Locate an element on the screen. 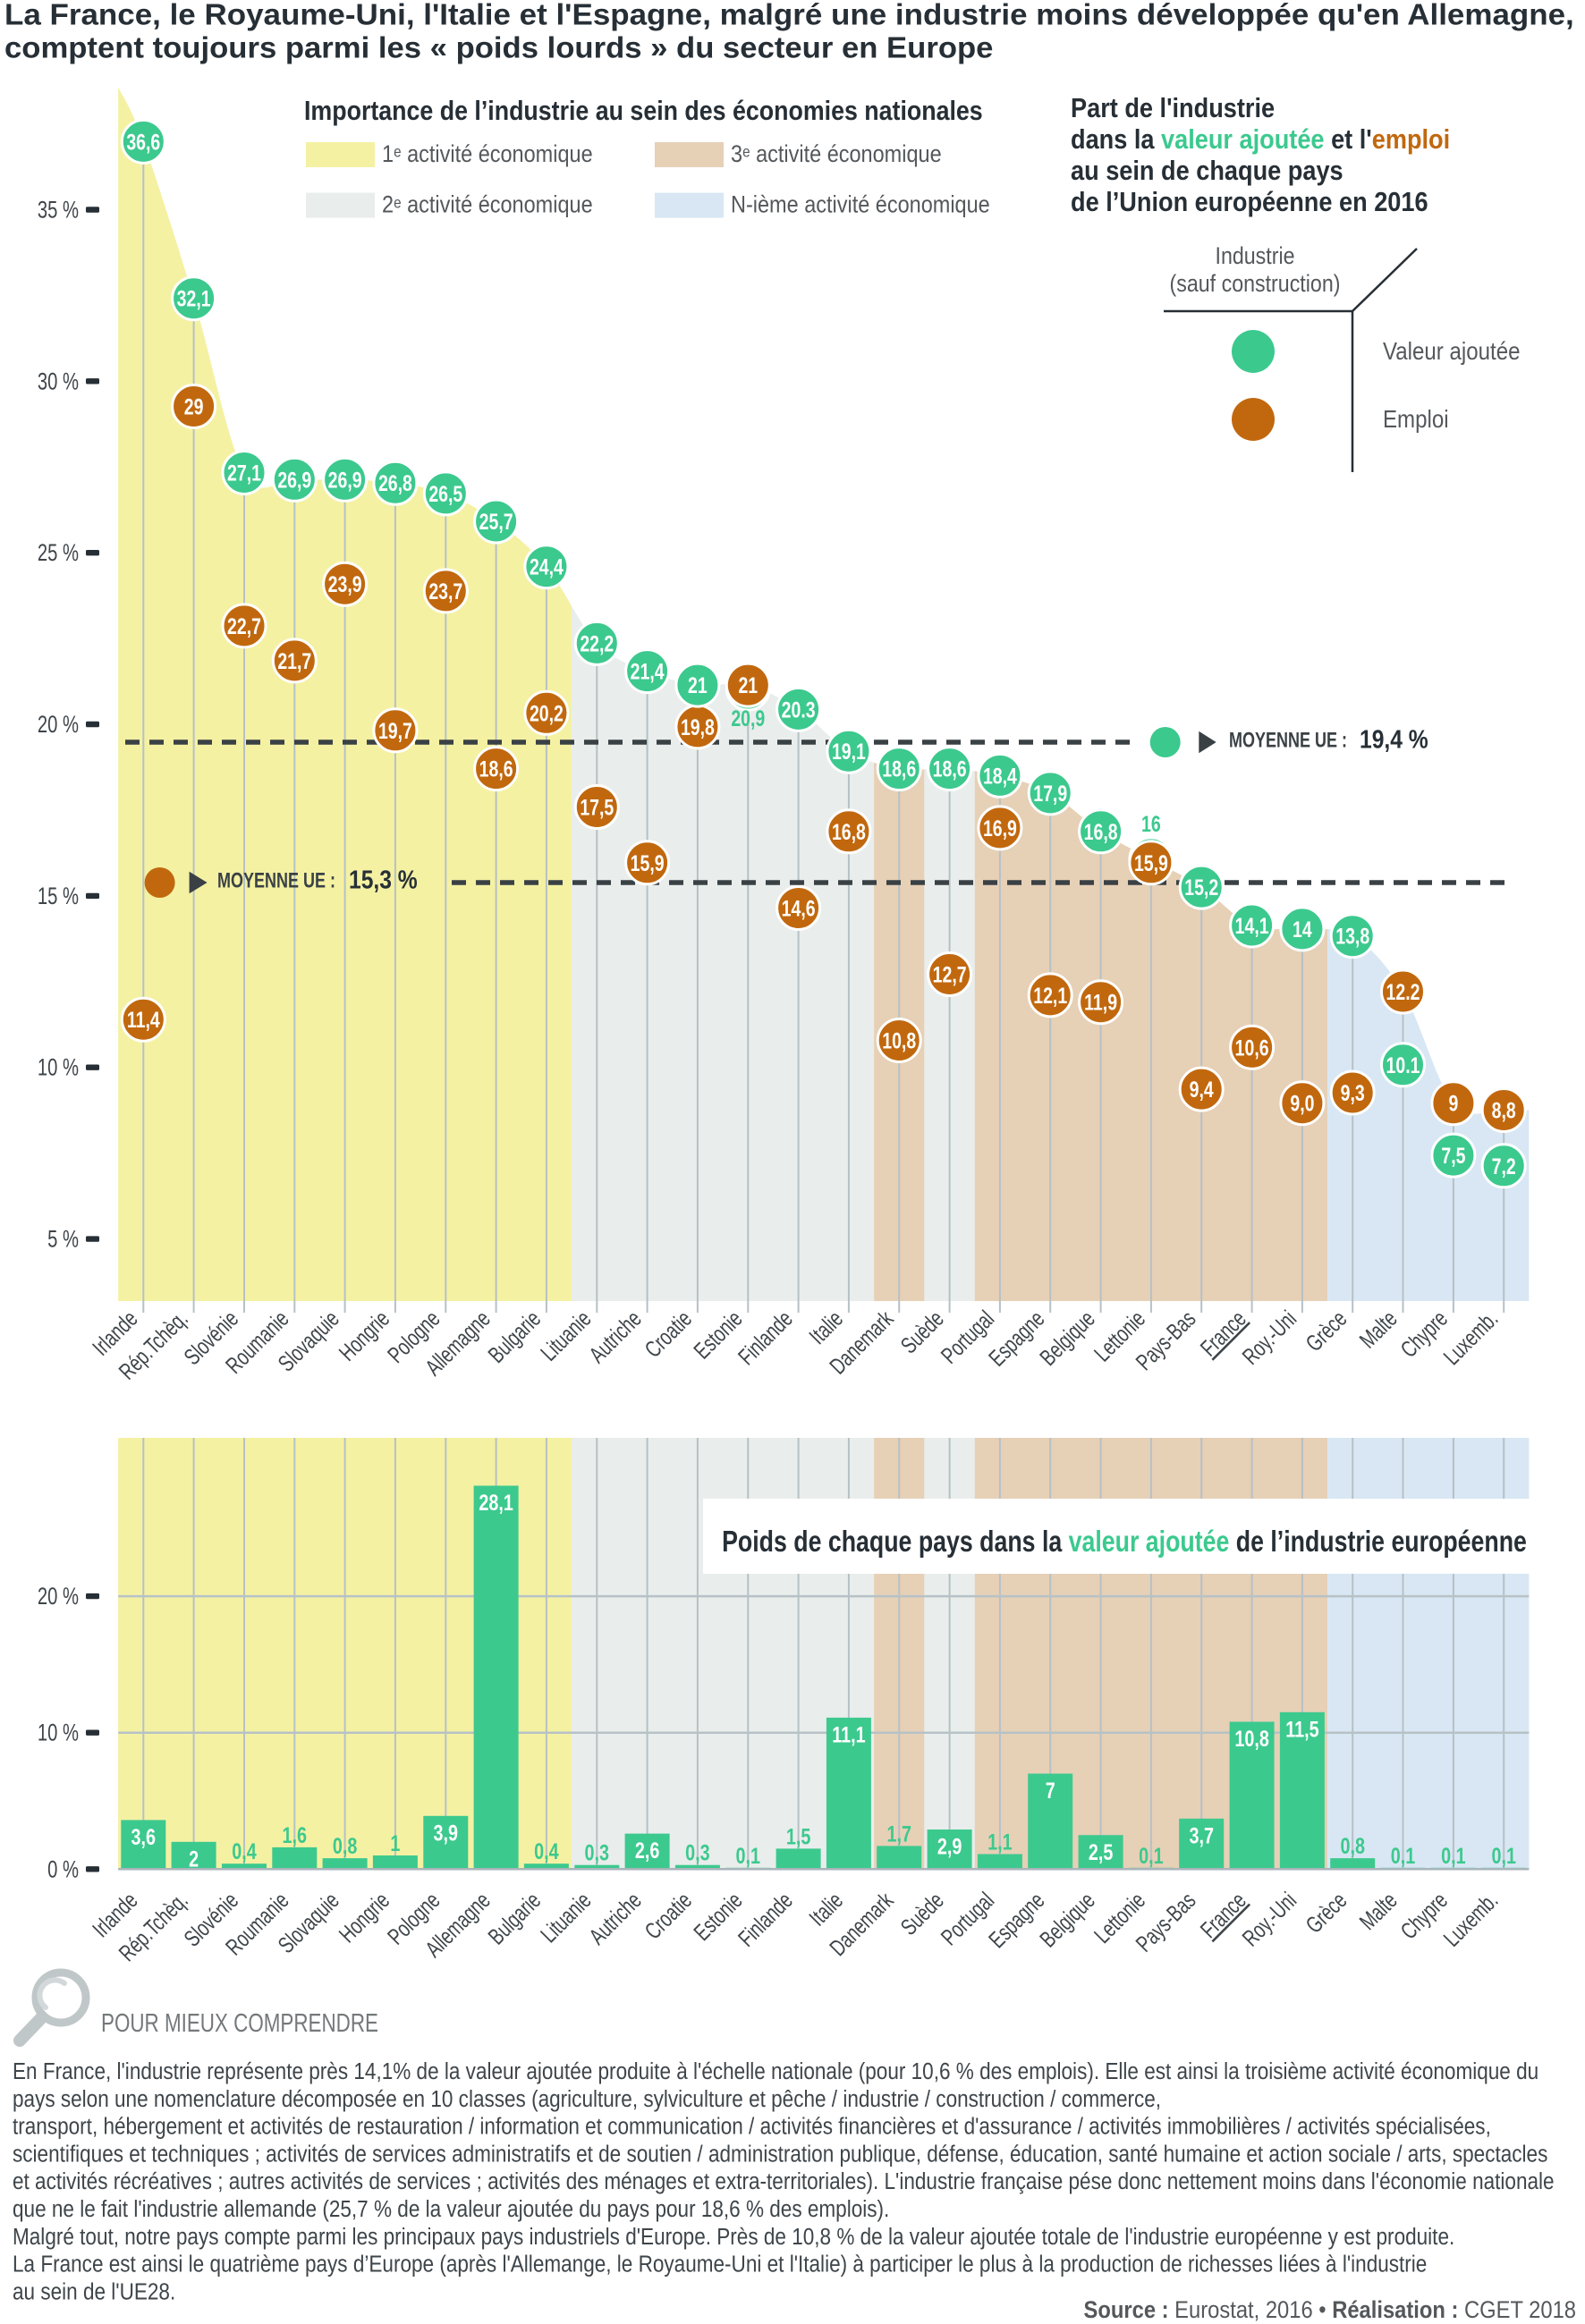  svg-text: 28,1 is located at coordinates (496, 1503).